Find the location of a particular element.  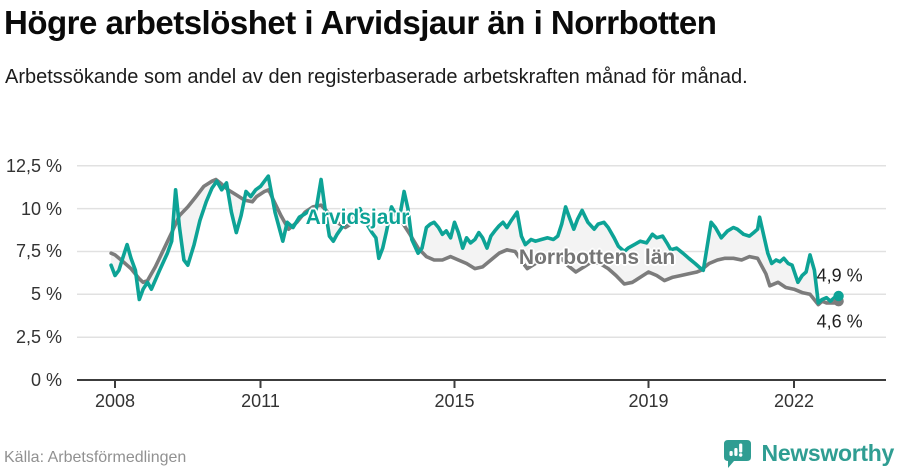

x-axis-label: 2011 is located at coordinates (260, 401).